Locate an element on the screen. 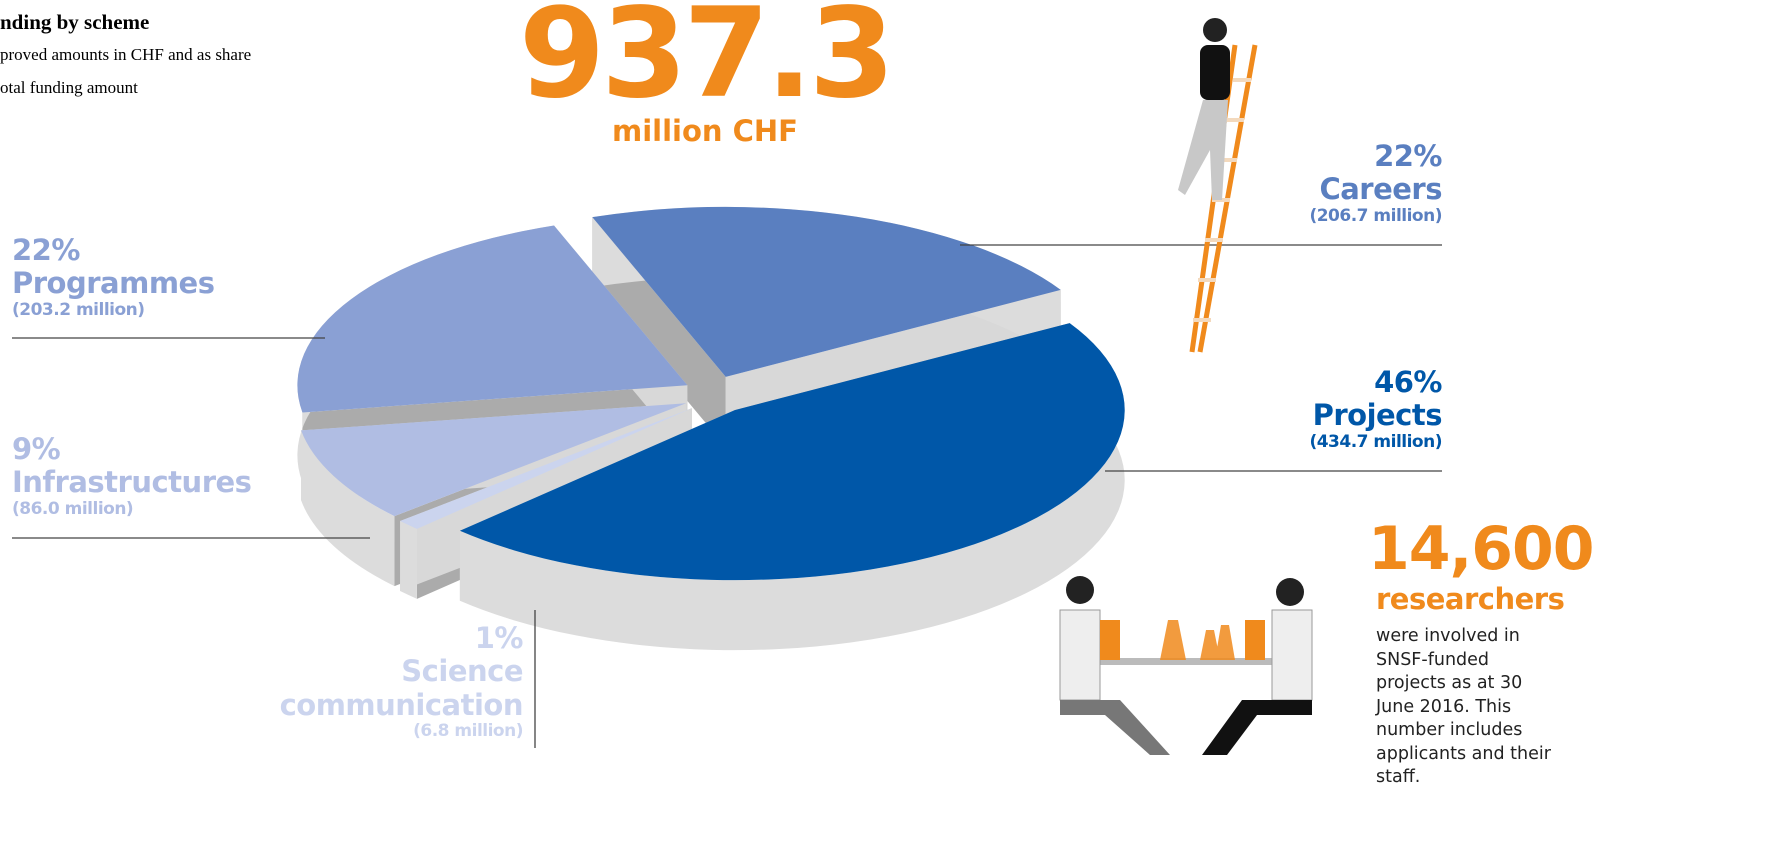  slice-percent: 46% is located at coordinates (1408, 382).